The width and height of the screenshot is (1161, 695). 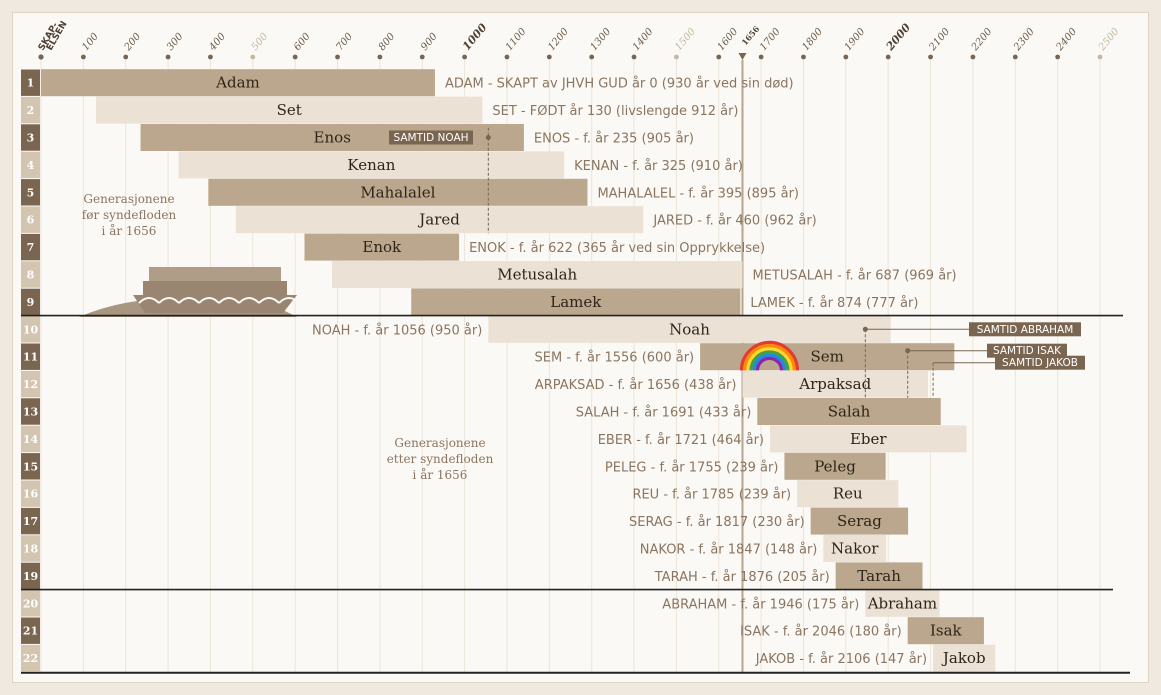 What do you see at coordinates (601, 39) in the screenshot?
I see `tick-label: 1300` at bounding box center [601, 39].